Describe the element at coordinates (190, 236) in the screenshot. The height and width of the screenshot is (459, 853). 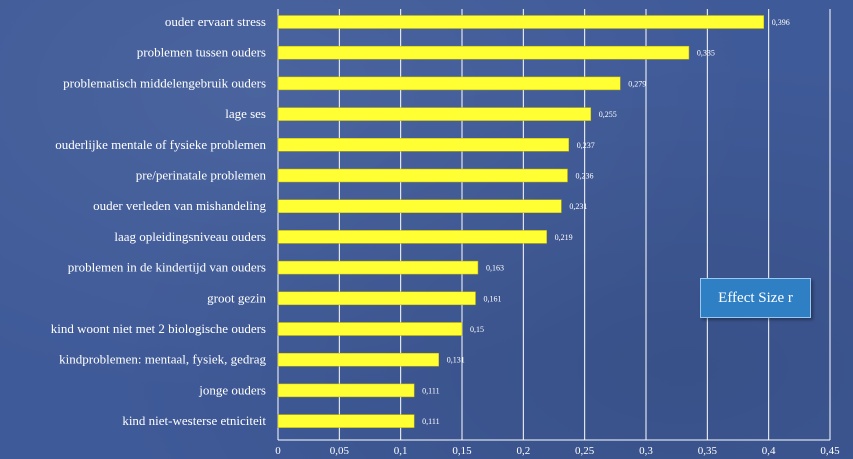
I see `category-label: laag opleidingsniveau ouders` at that location.